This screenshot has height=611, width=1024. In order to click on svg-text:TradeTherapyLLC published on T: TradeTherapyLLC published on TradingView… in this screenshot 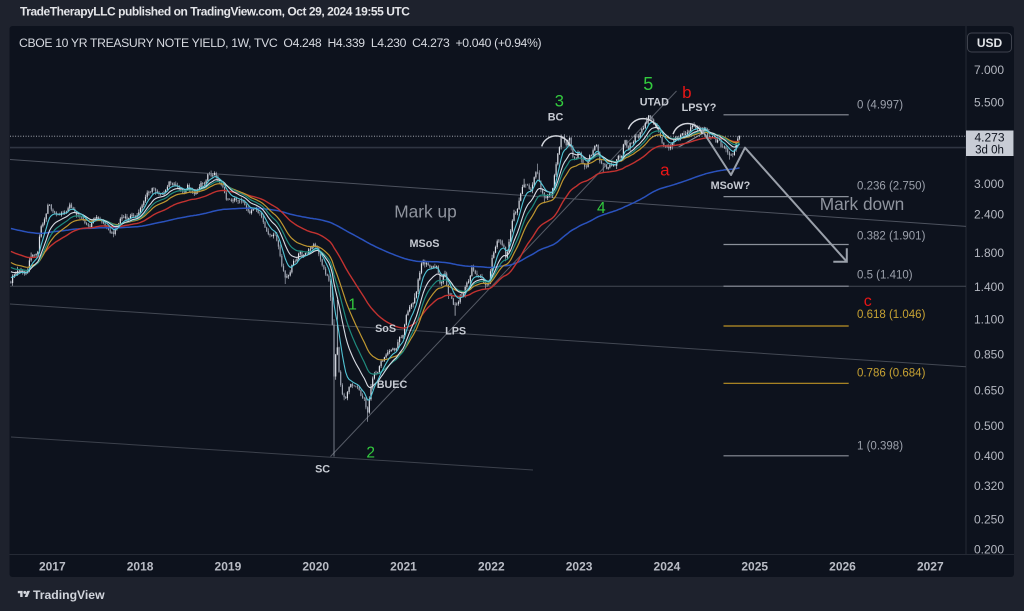, I will do `click(215, 12)`.